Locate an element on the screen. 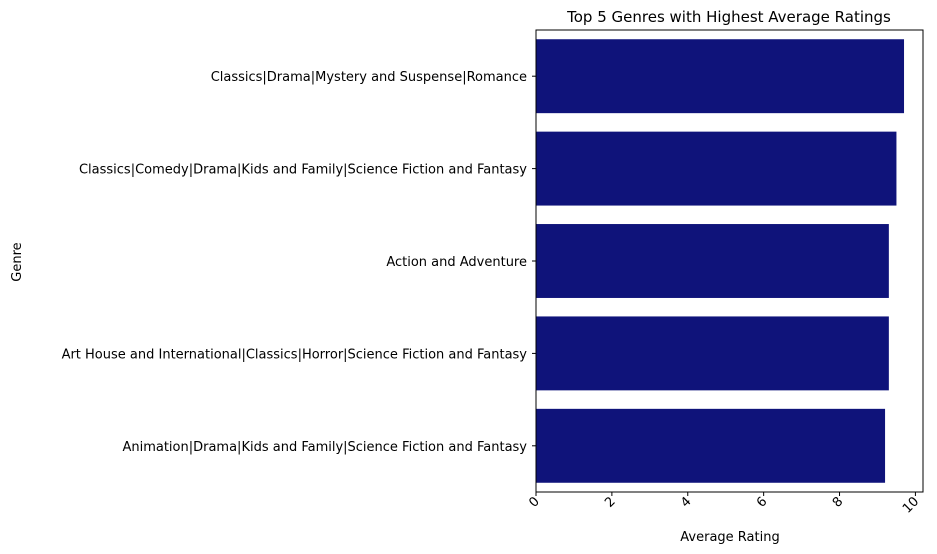 The image size is (937, 554). x-axis-label: Average Rating is located at coordinates (729, 537).